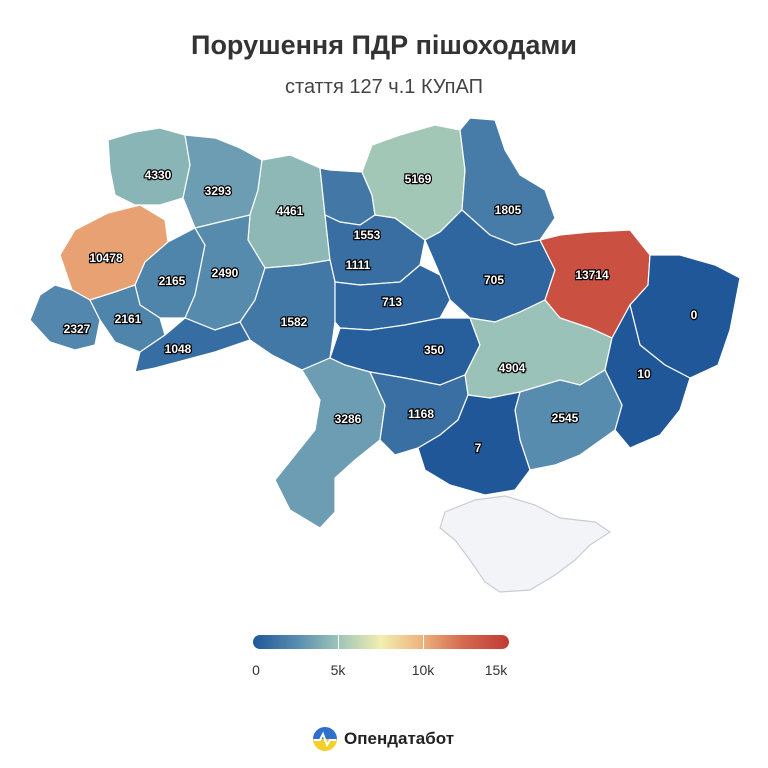 This screenshot has height=768, width=768. What do you see at coordinates (338, 642) in the screenshot?
I see `legend-tick-5k` at bounding box center [338, 642].